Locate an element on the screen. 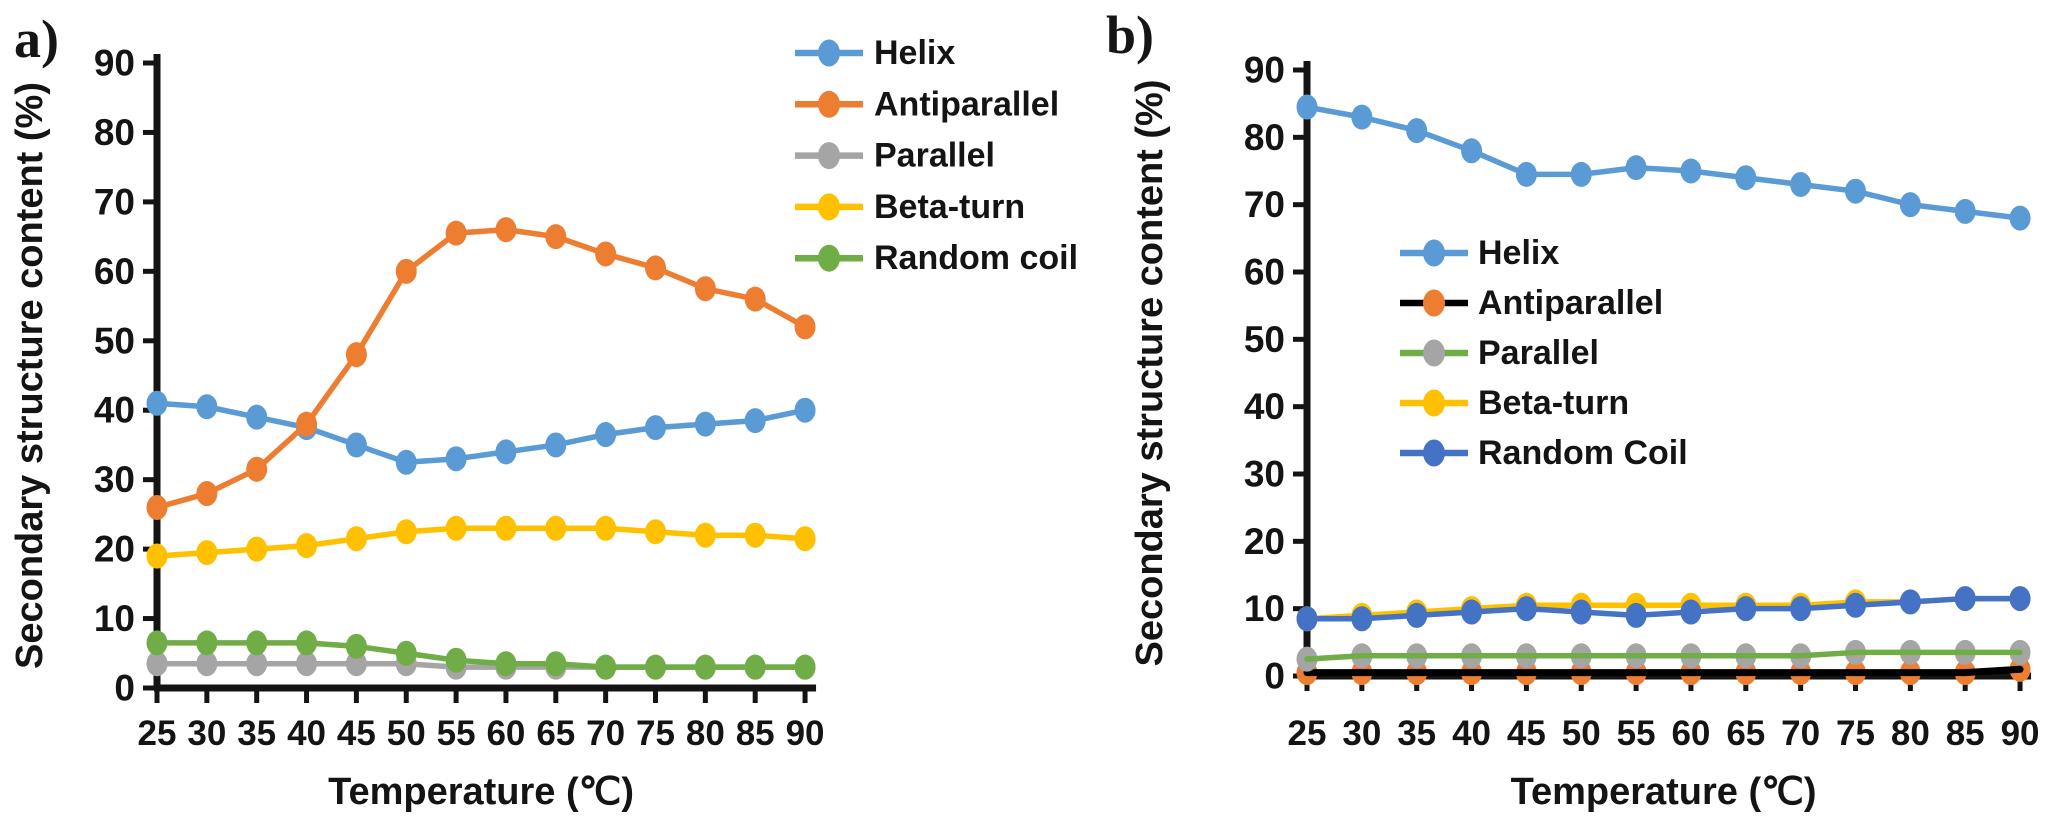 This screenshot has height=823, width=2047. x-tick-label: 25 is located at coordinates (1307, 733).